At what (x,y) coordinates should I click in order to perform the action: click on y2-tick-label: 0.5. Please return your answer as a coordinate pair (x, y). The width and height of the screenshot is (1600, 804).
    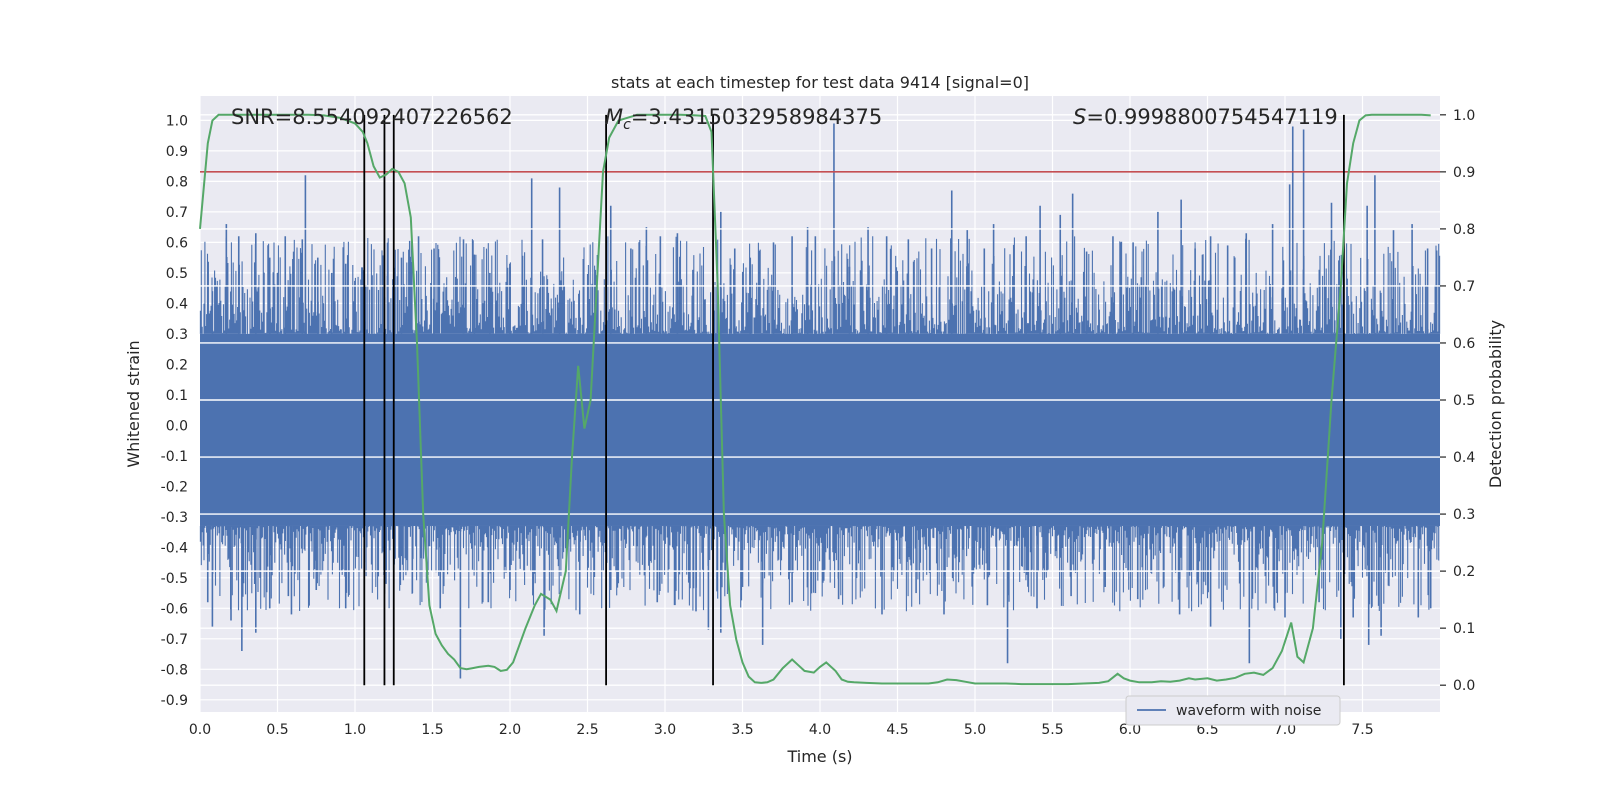
    Looking at the image, I should click on (1464, 401).